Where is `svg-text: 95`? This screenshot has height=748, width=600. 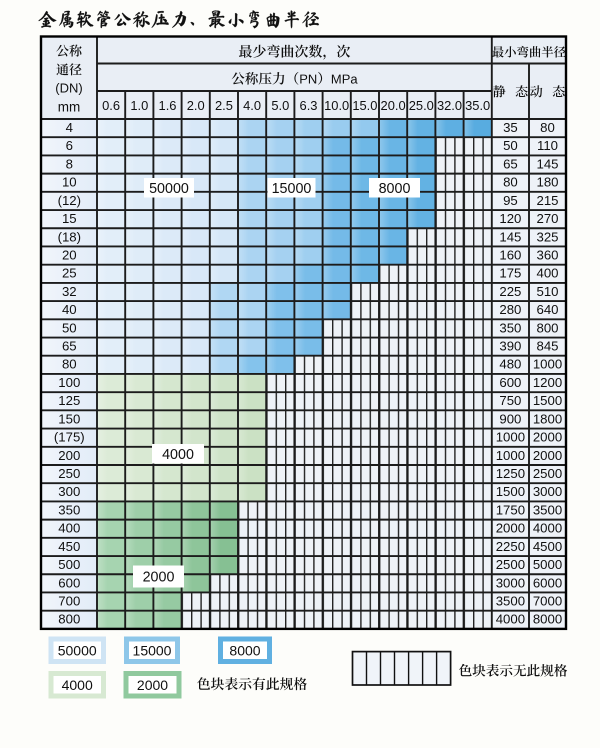 svg-text: 95 is located at coordinates (510, 200).